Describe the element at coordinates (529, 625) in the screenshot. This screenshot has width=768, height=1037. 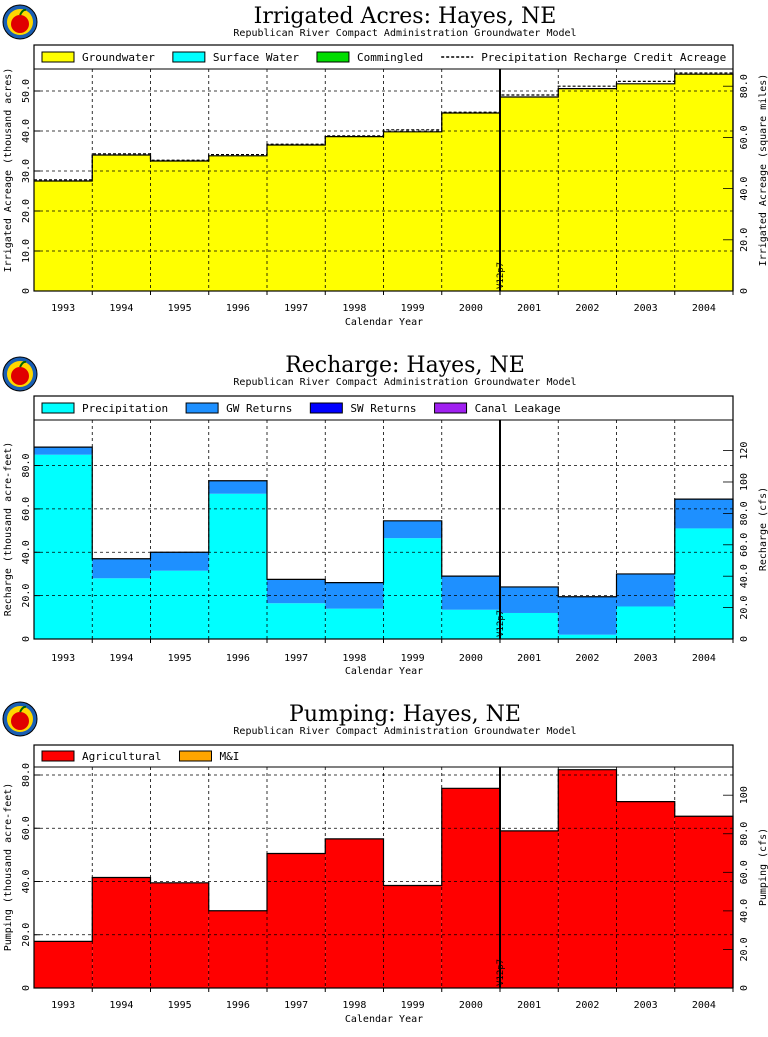
I see `bar-2001-precipitation` at that location.